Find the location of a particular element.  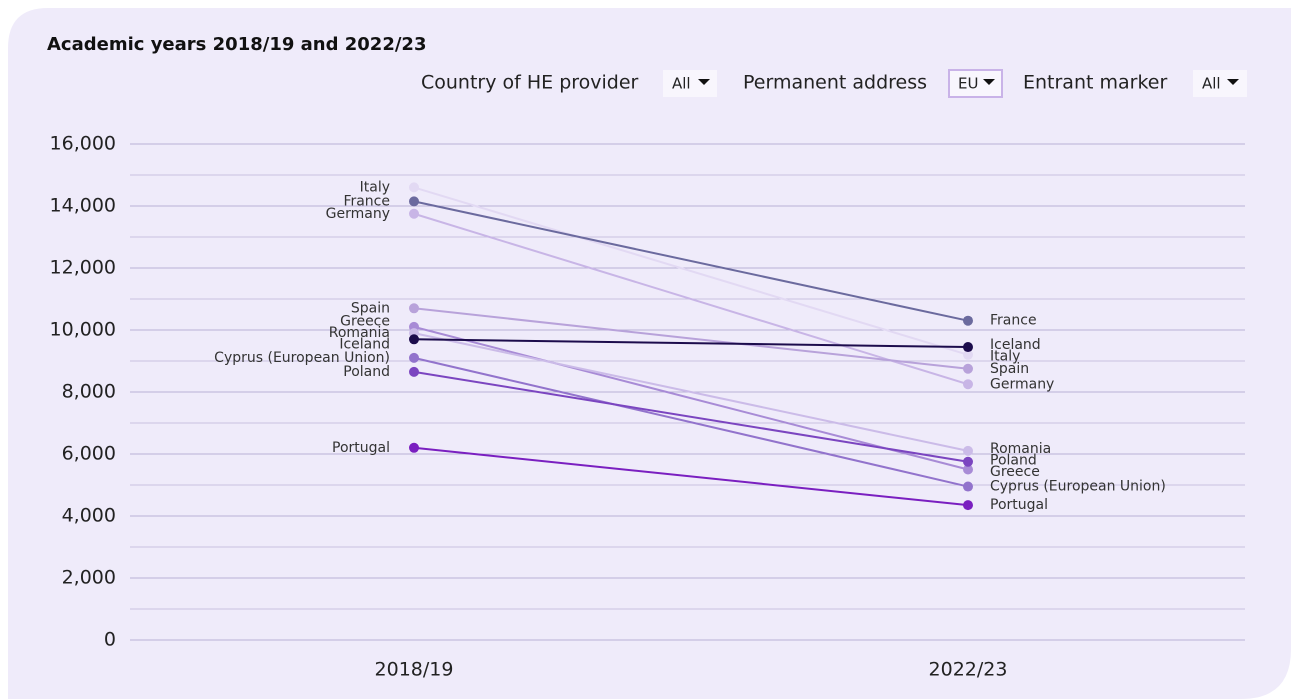

y-tick-label: 0 is located at coordinates (110, 640).